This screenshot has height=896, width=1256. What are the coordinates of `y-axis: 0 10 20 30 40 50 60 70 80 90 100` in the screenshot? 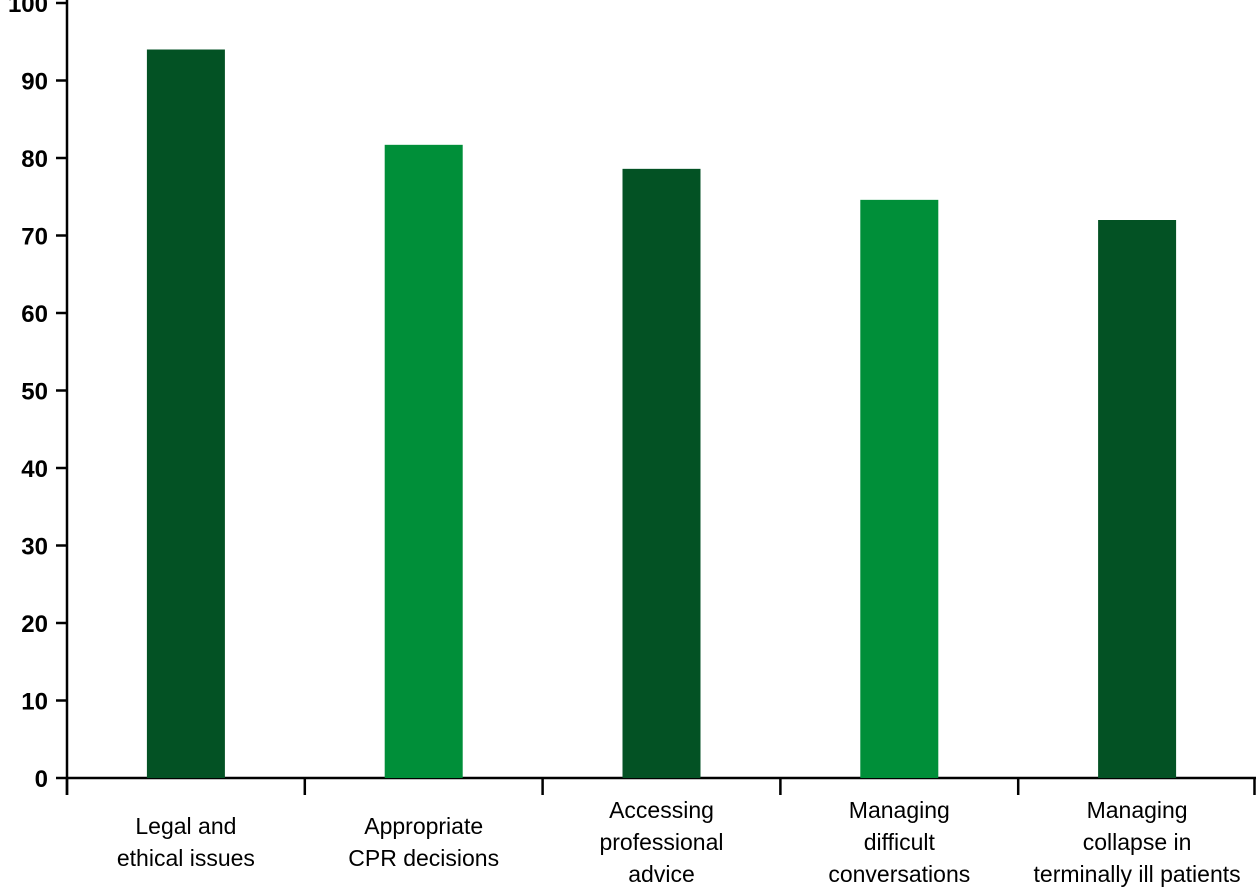 It's located at (38, 397).